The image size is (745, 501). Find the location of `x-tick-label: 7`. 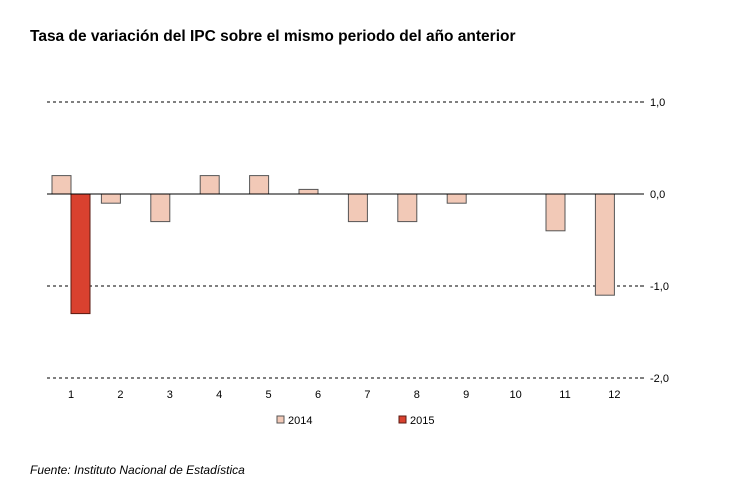

x-tick-label: 7 is located at coordinates (367, 395).